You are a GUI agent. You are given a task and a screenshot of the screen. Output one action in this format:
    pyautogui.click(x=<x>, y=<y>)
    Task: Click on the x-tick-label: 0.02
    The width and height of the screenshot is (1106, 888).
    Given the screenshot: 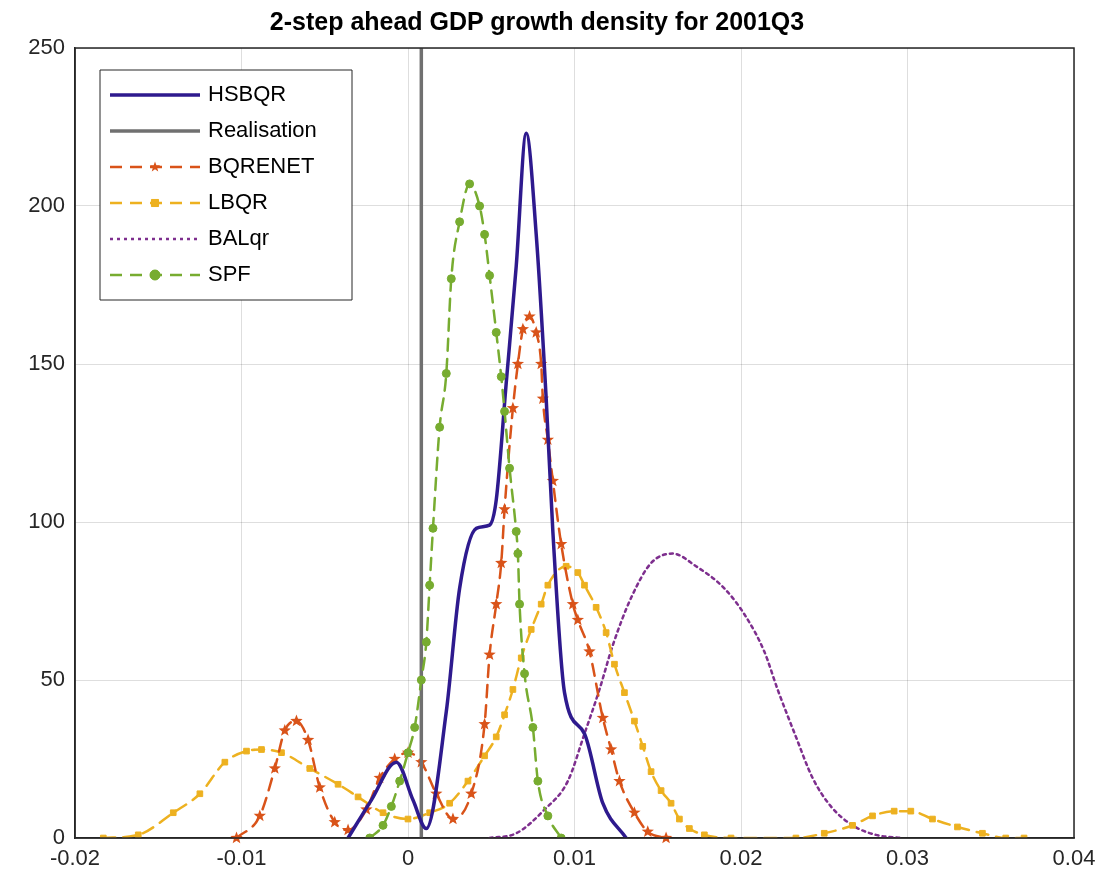 What is the action you would take?
    pyautogui.click(x=741, y=858)
    